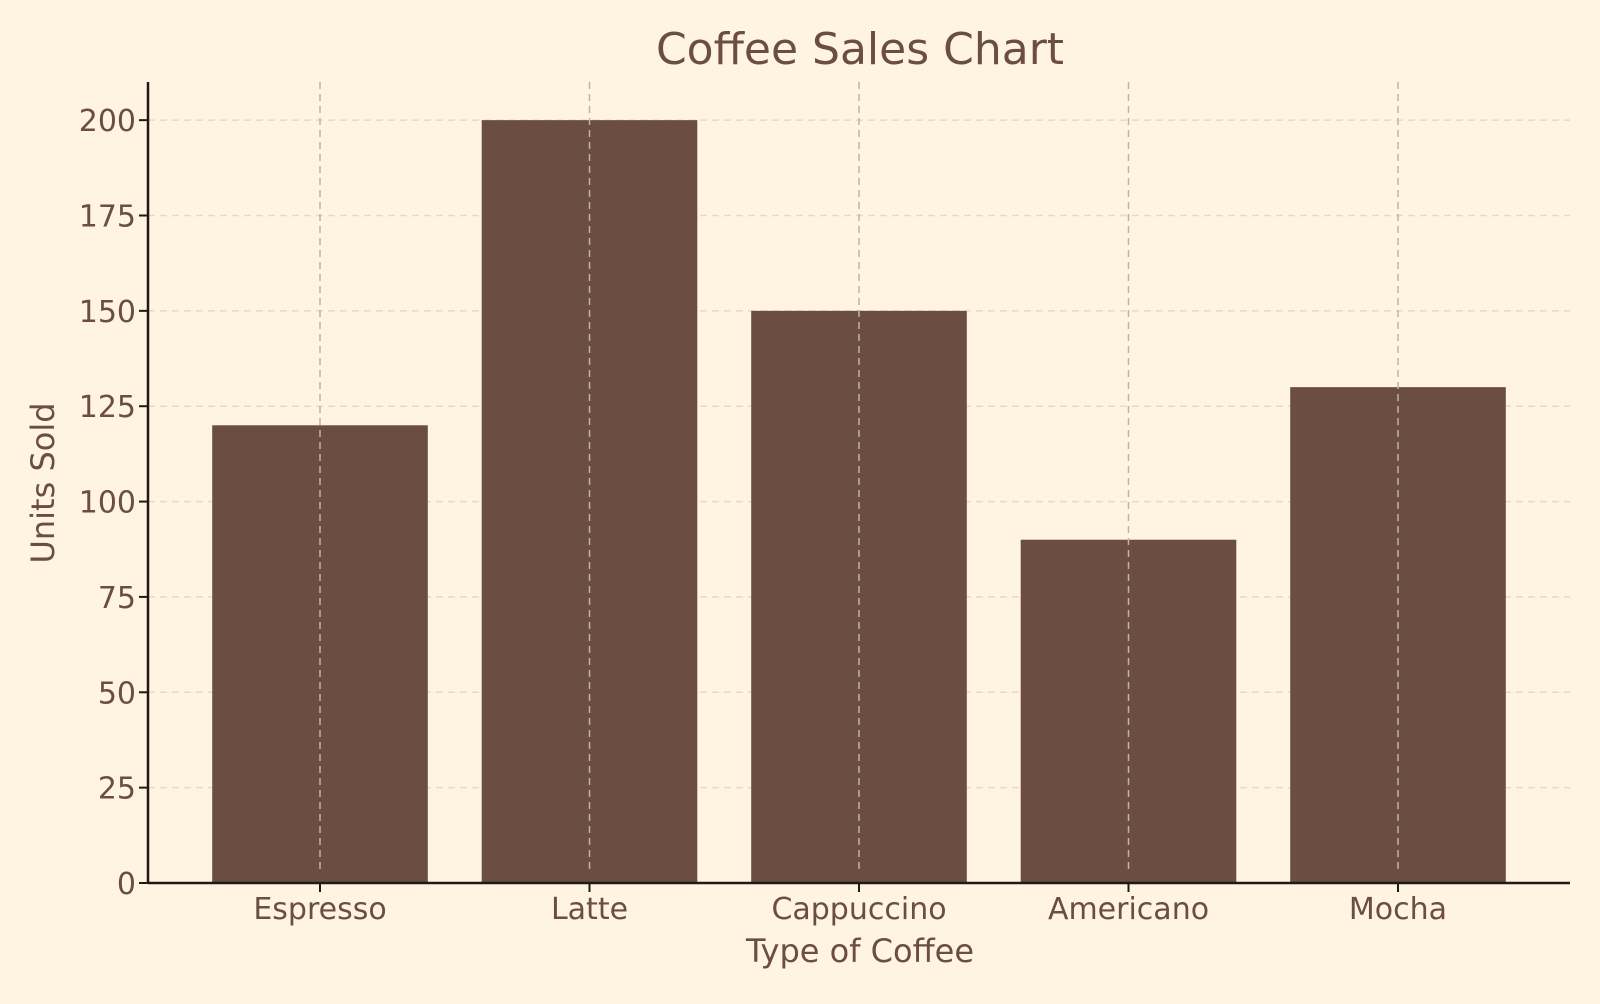  Describe the element at coordinates (107, 407) in the screenshot. I see `y-tick-label: 125` at that location.